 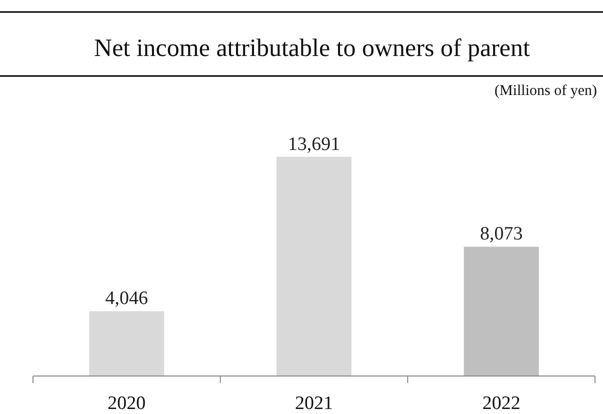 I want to click on data-label: 13,691, so click(x=314, y=144).